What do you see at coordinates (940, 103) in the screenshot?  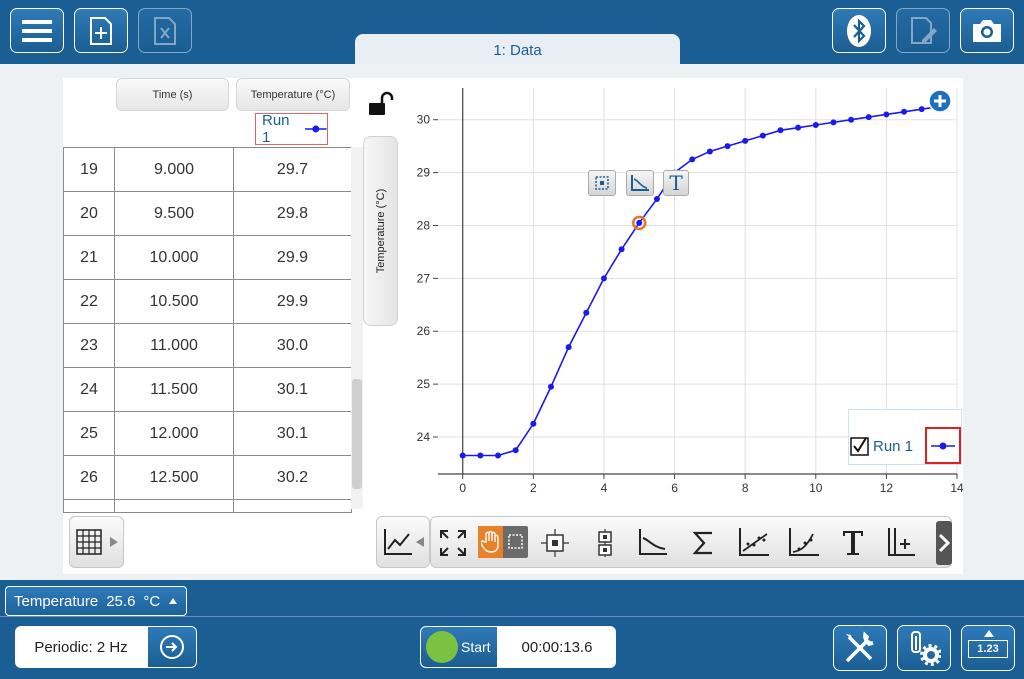 I see `add-graph-button` at bounding box center [940, 103].